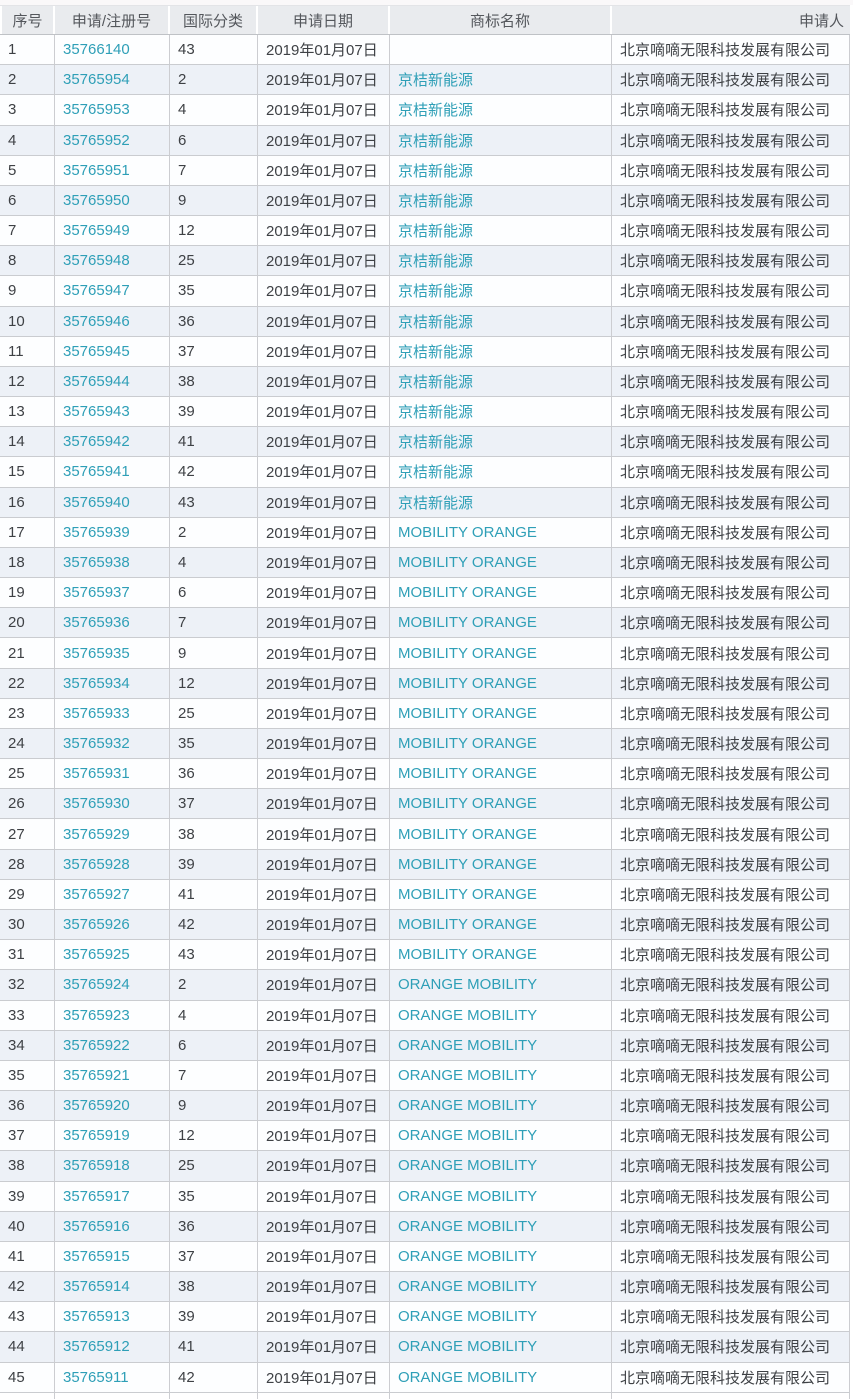 Image resolution: width=853 pixels, height=1399 pixels. What do you see at coordinates (112, 321) in the screenshot?
I see `cell-registration-number-link: 35765946` at bounding box center [112, 321].